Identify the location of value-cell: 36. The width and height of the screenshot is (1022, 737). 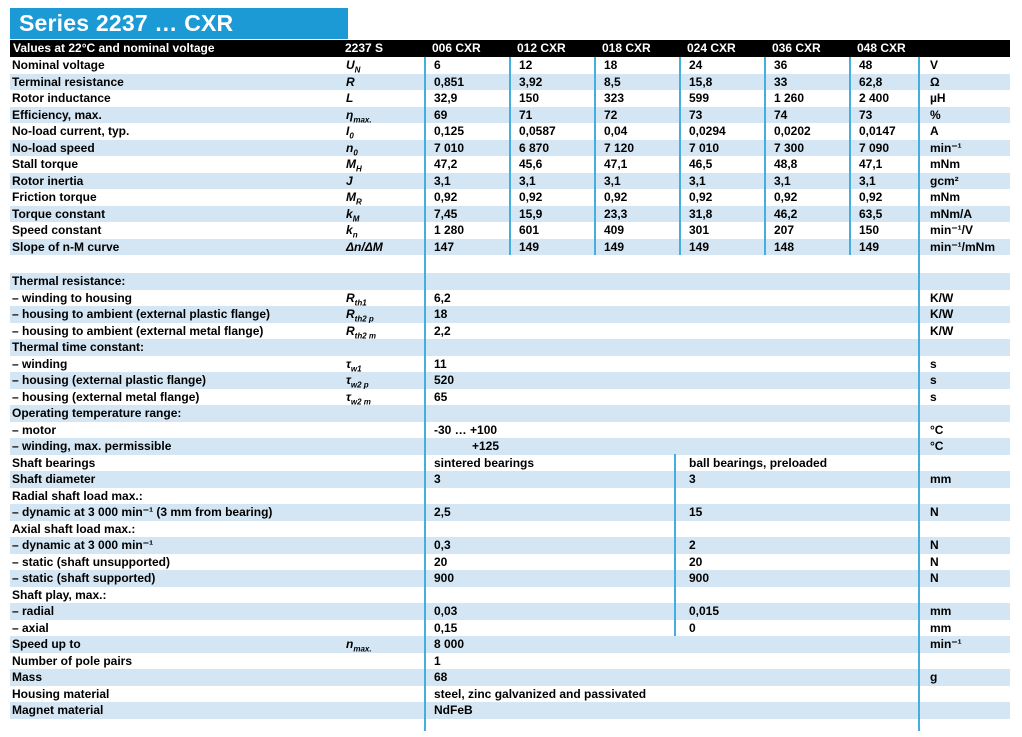
(781, 65).